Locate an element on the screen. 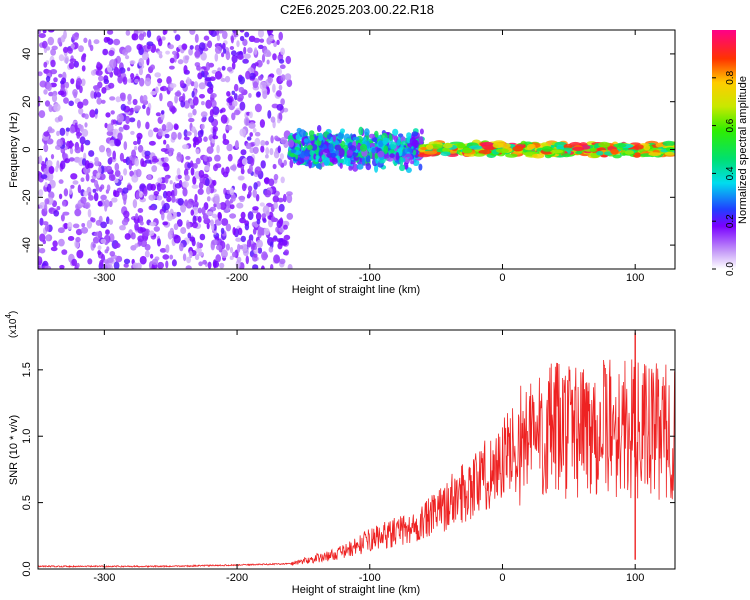 The height and width of the screenshot is (600, 750). x-tick-label: -200 is located at coordinates (237, 278).